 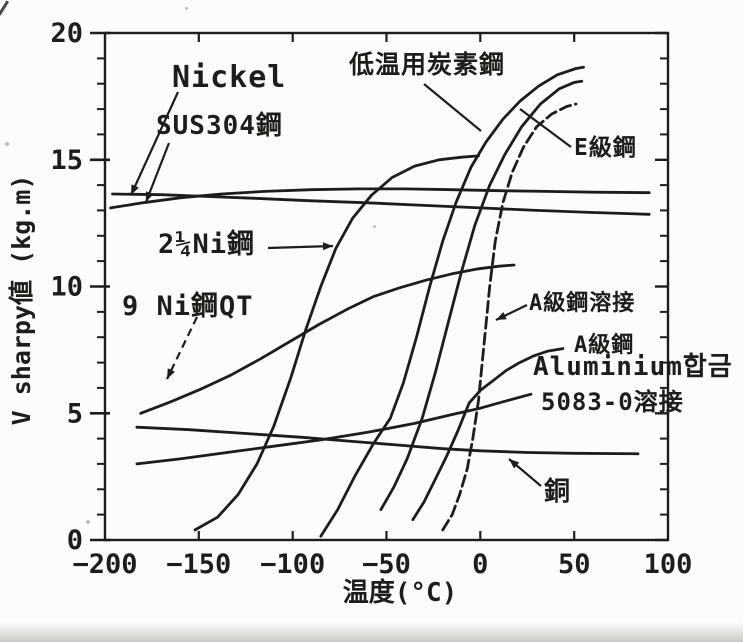 What do you see at coordinates (188, 306) in the screenshot?
I see `series-label-9-ni-steel-qt: 9 Ni鋼QT` at bounding box center [188, 306].